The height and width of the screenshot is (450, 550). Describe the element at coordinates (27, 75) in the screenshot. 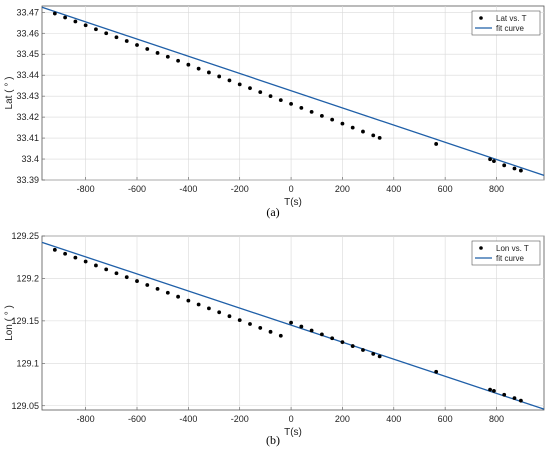

I see `y-tick-label-lat-5: 33.44` at that location.